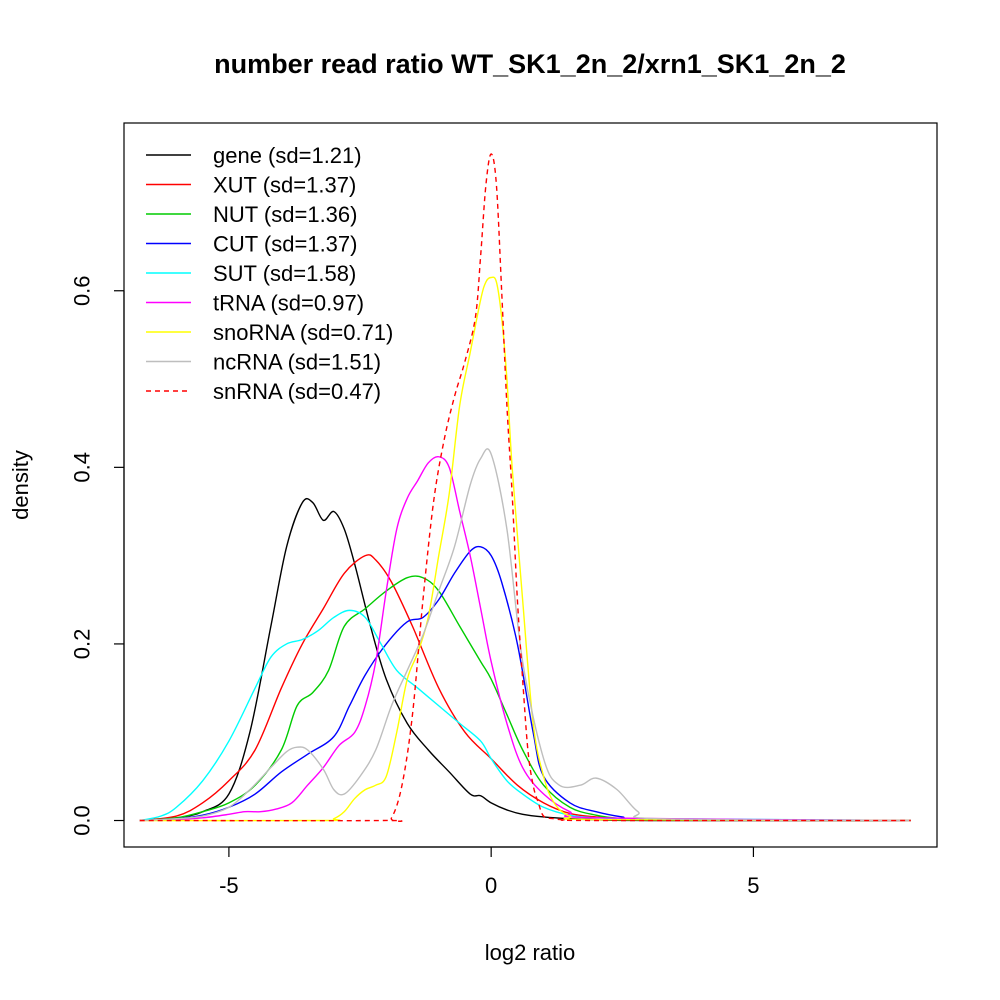 The image size is (1000, 1000). What do you see at coordinates (82, 467) in the screenshot?
I see `y-tick-label: 0.4` at bounding box center [82, 467].